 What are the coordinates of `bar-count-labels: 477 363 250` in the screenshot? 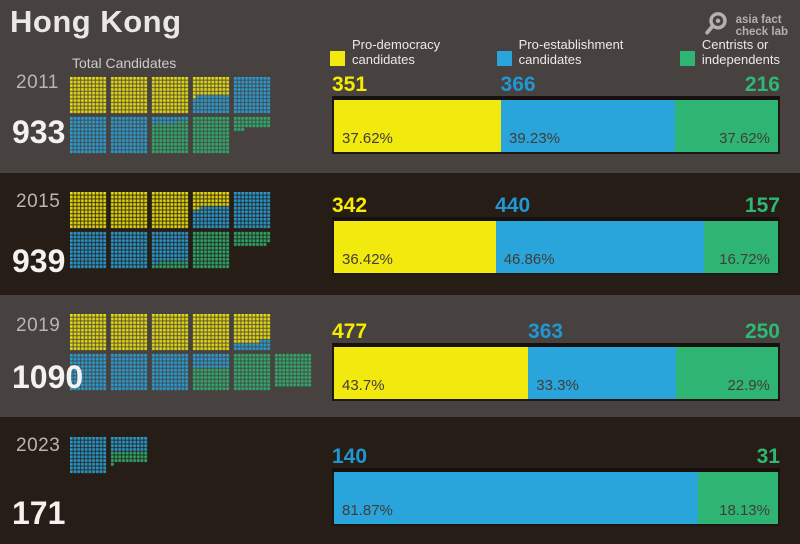 It's located at (556, 332).